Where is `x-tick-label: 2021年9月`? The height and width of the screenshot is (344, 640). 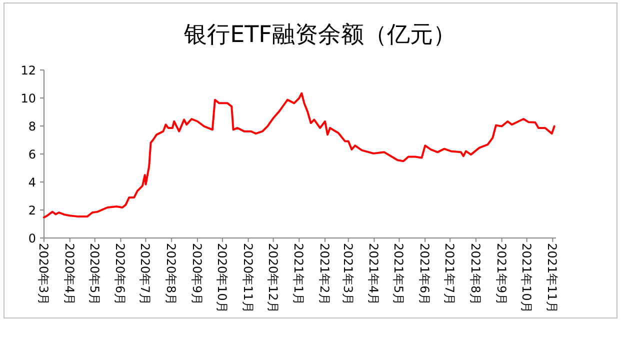 x-tick-label: 2021年9月 is located at coordinates (501, 274).